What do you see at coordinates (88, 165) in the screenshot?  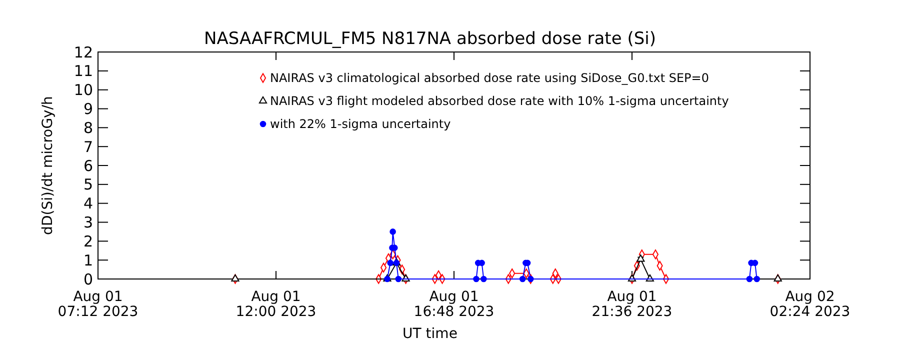 I see `y-tick-label: 6` at bounding box center [88, 165].